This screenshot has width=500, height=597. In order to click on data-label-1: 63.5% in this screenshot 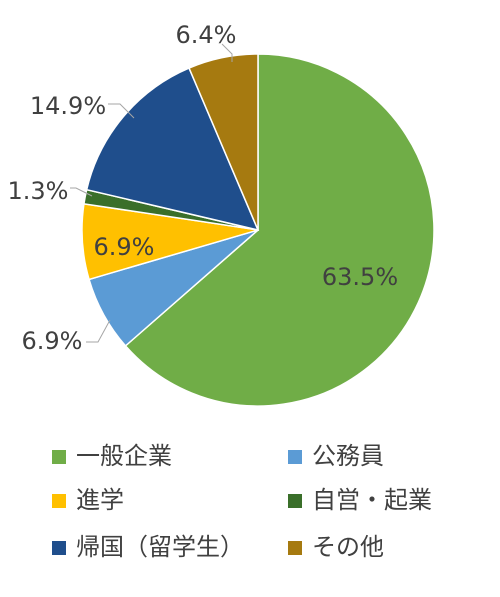, I will do `click(360, 277)`.